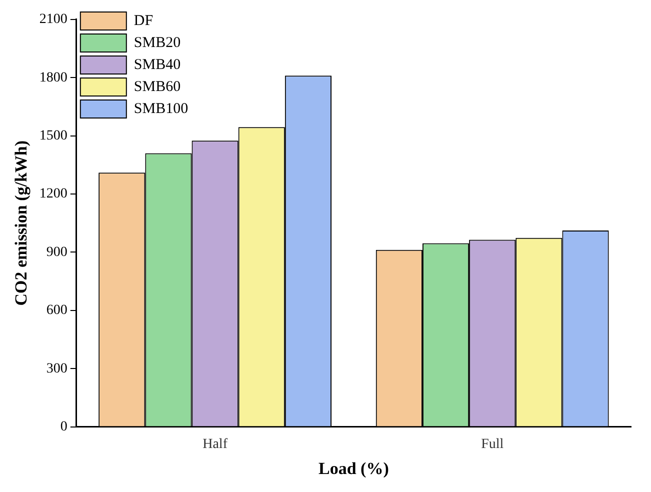  What do you see at coordinates (144, 20) in the screenshot?
I see `legend-label: DF` at bounding box center [144, 20].